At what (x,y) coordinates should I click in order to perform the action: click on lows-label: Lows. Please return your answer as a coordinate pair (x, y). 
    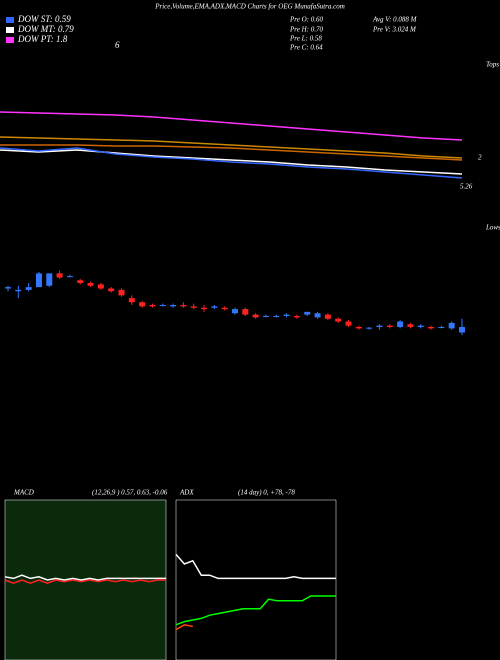
    Looking at the image, I should click on (492, 228).